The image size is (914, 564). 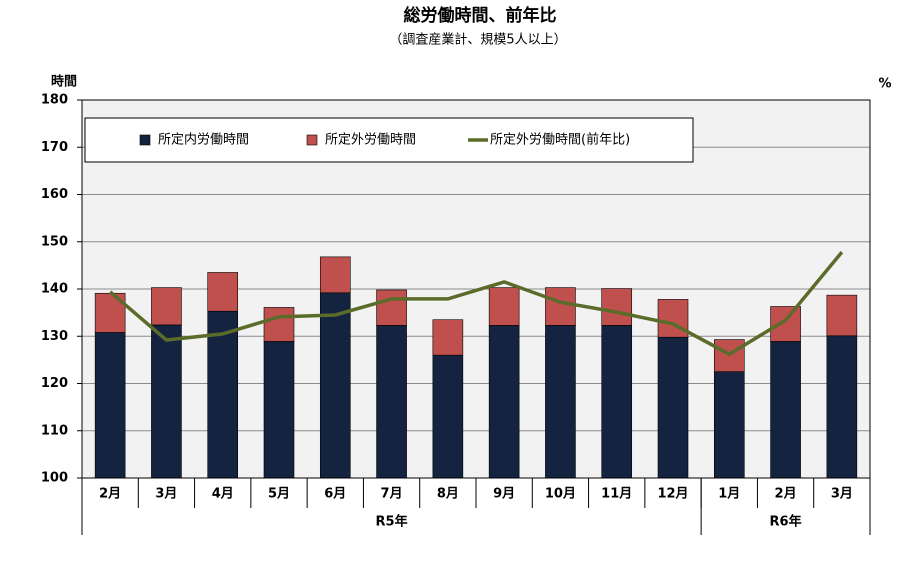 What do you see at coordinates (392, 522) in the screenshot?
I see `group-label: R5年` at bounding box center [392, 522].